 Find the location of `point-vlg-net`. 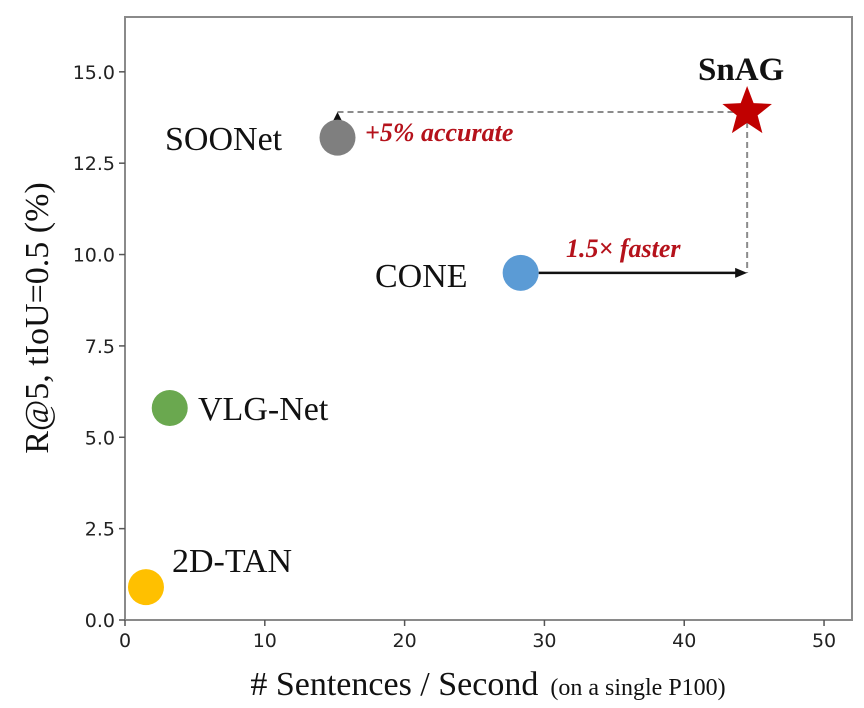

point-vlg-net is located at coordinates (169, 408).